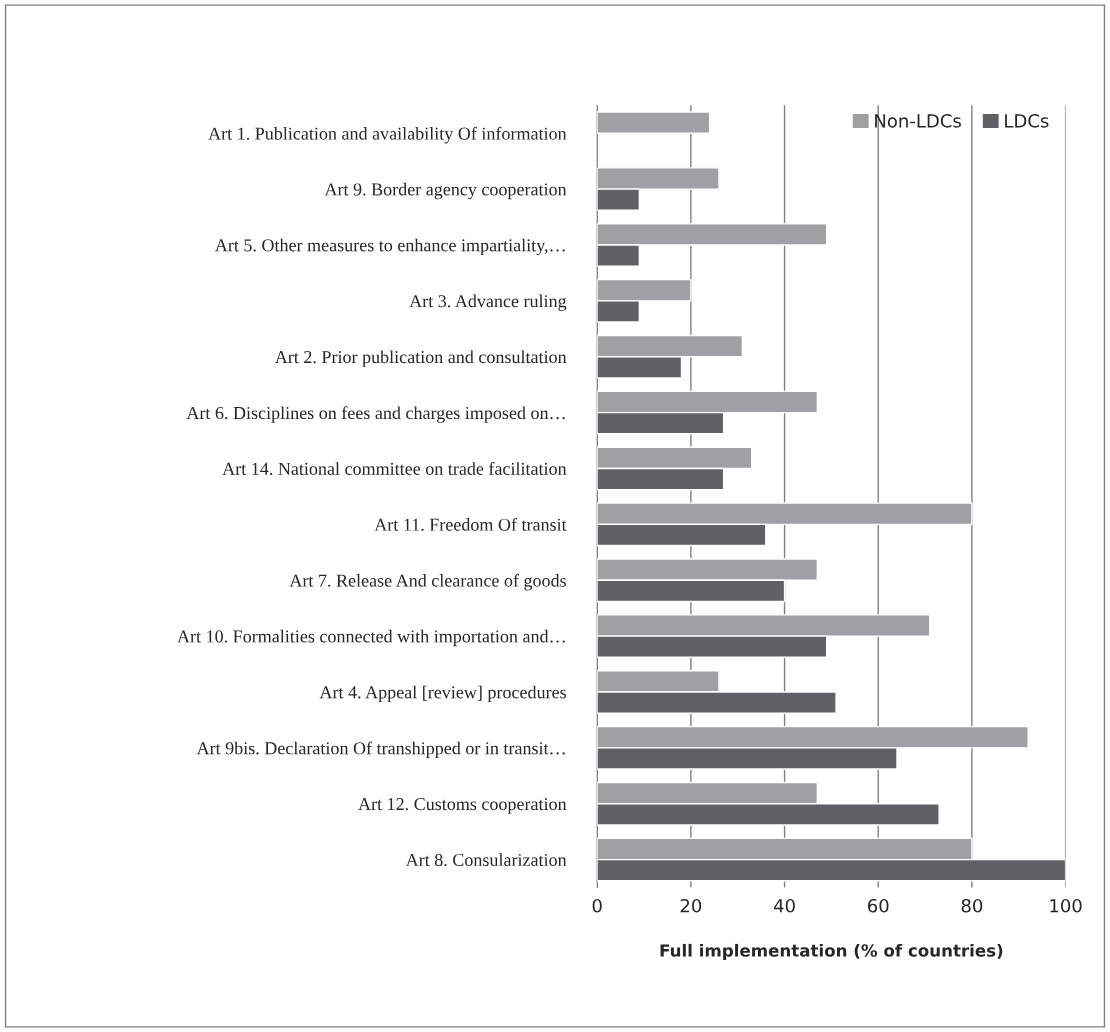 The width and height of the screenshot is (1110, 1032). I want to click on y-tick-label: Art 2. Prior publication and consultation, so click(420, 358).